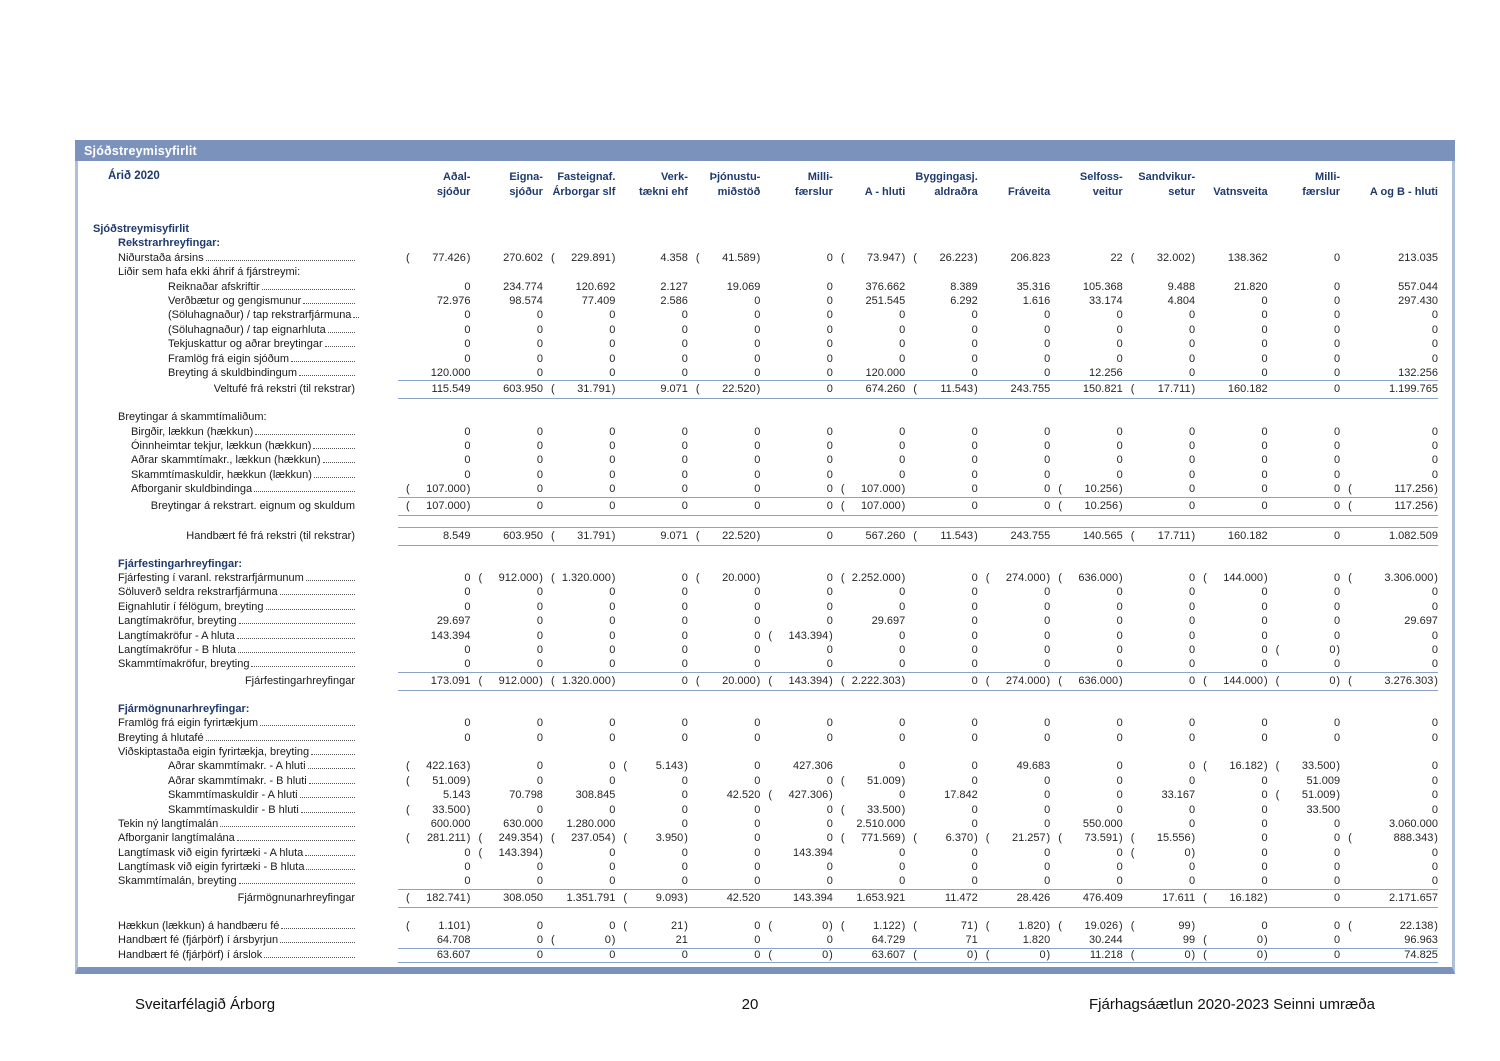 This screenshot has height=1061, width=1500. What do you see at coordinates (1116, 257) in the screenshot?
I see `cell: 22` at bounding box center [1116, 257].